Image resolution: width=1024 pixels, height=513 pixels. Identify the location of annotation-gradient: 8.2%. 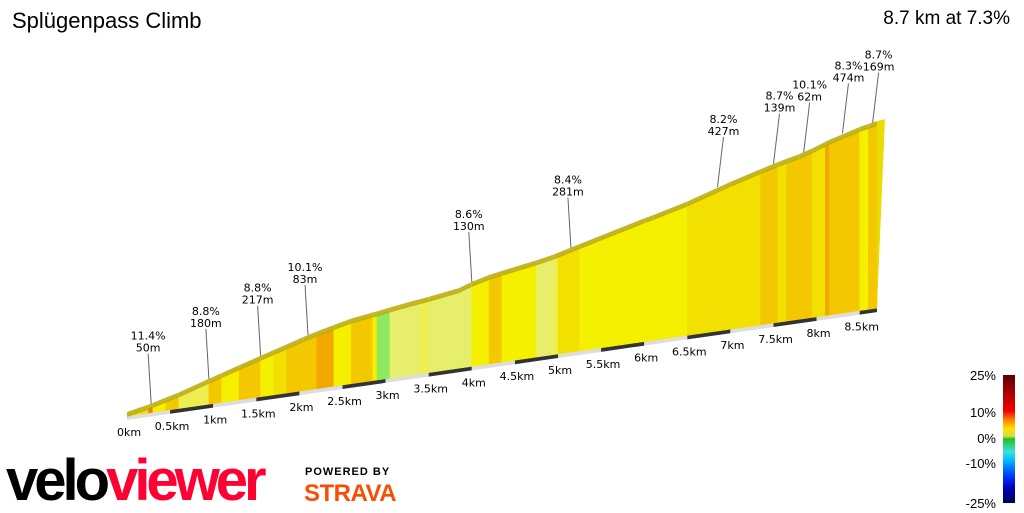
(723, 119).